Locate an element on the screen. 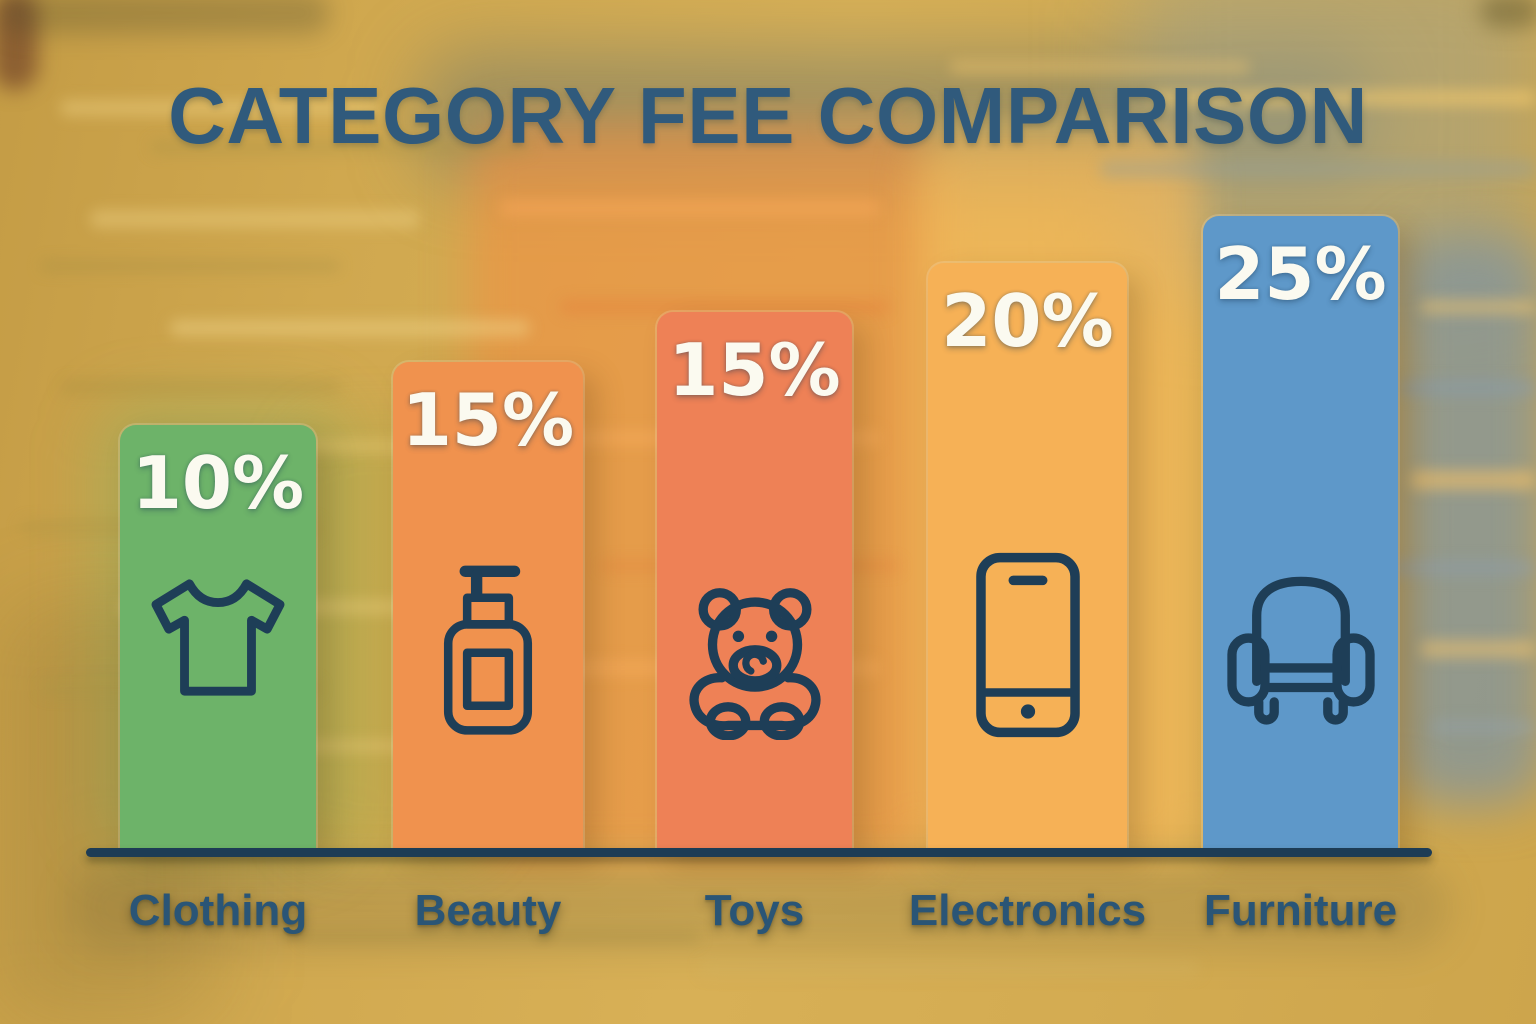  teddy-bear-icon is located at coordinates (754, 664).